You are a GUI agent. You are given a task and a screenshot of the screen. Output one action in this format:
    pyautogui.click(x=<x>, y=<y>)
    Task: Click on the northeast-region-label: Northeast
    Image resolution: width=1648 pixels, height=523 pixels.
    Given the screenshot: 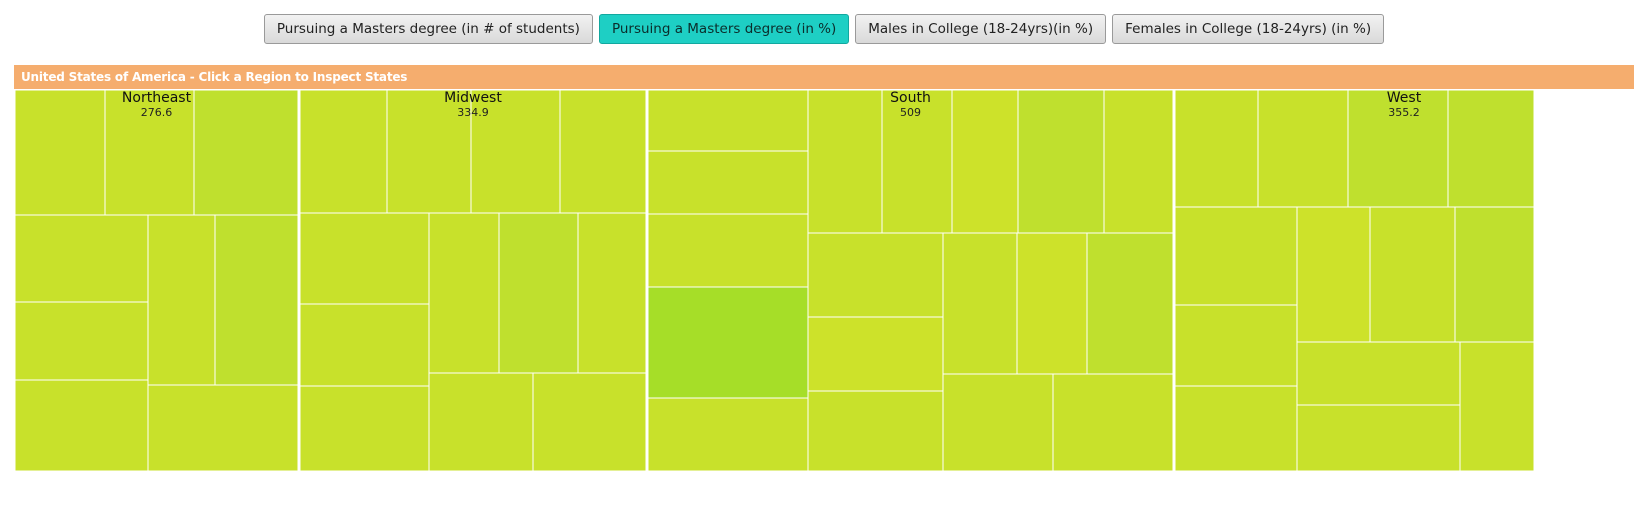 What is the action you would take?
    pyautogui.click(x=157, y=98)
    